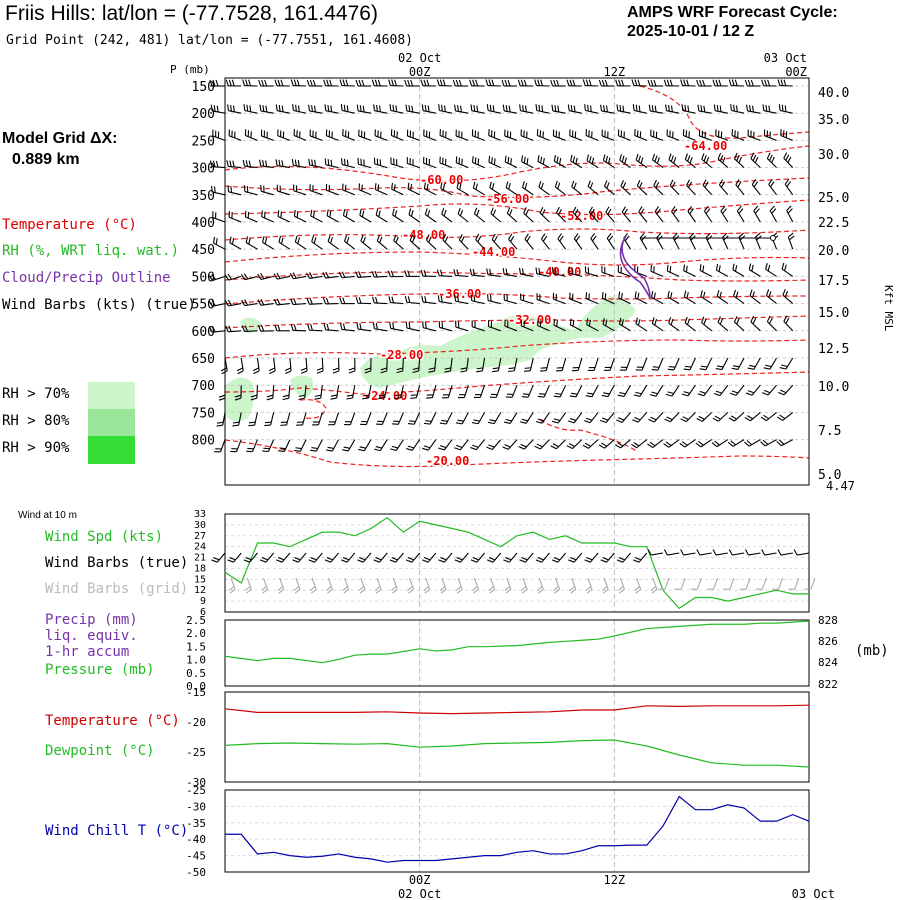 The height and width of the screenshot is (900, 900). What do you see at coordinates (828, 684) in the screenshot?
I see `pressure-tick-label: 822` at bounding box center [828, 684].